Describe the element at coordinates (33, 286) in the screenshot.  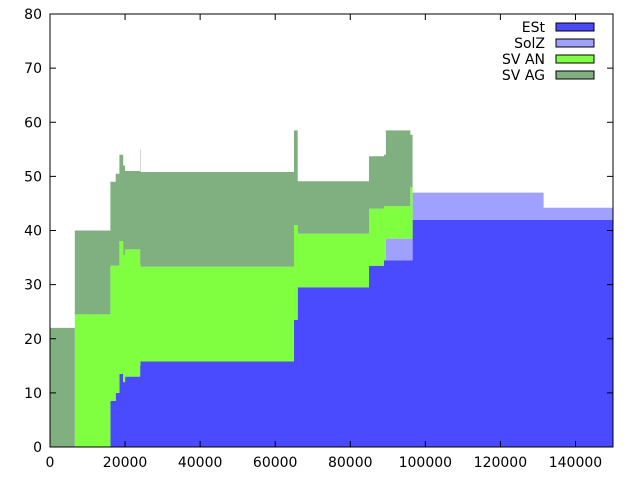
I see `y-tick-label: 30` at that location.